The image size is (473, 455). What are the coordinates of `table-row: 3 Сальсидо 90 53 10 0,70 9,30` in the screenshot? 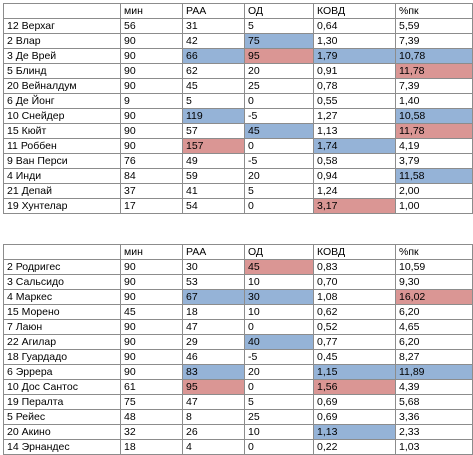 It's located at (238, 282).